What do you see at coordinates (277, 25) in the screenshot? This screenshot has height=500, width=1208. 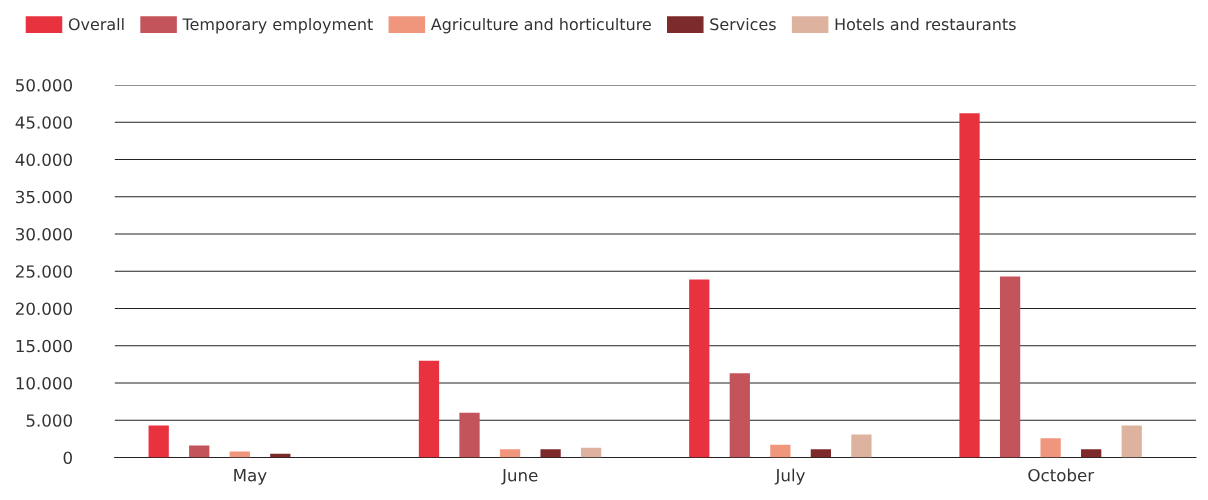 I see `legend-label: Temporary employment` at bounding box center [277, 25].